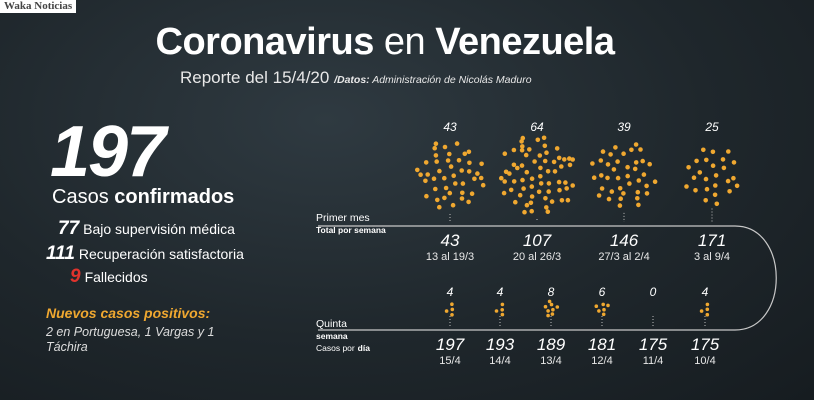 The width and height of the screenshot is (814, 400). Describe the element at coordinates (161, 254) in the screenshot. I see `stat-recovery-label: Recuperación satisfactoria` at that location.